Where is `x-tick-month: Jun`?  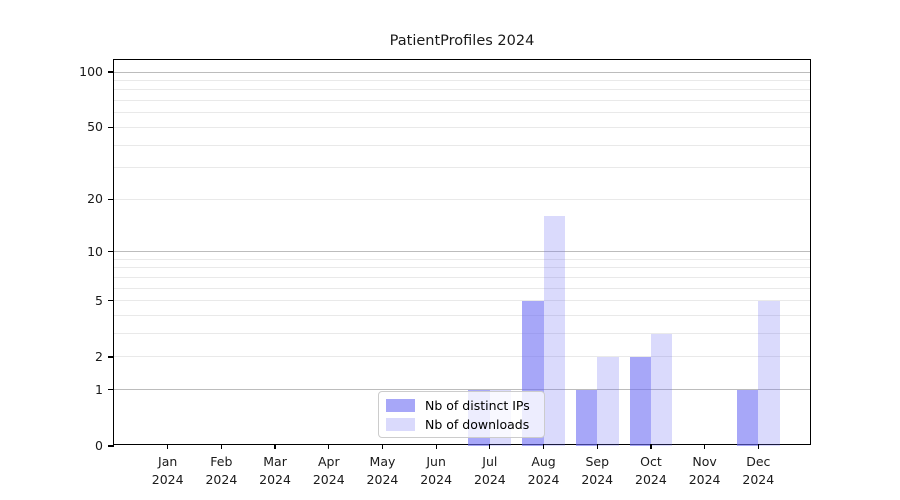 x-tick-month: Jun is located at coordinates (436, 461).